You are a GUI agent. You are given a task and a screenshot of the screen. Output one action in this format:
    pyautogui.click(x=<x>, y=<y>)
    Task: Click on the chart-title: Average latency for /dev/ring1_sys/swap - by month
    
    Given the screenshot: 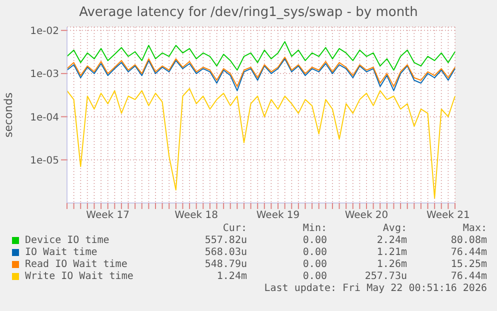 What is the action you would take?
    pyautogui.click(x=248, y=12)
    